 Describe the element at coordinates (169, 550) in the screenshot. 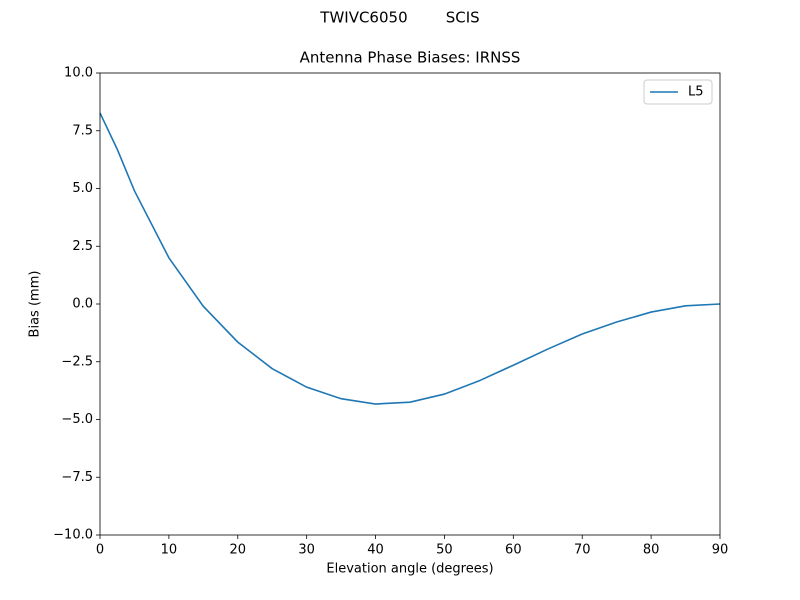

I see `x-tick-label: 10` at that location.